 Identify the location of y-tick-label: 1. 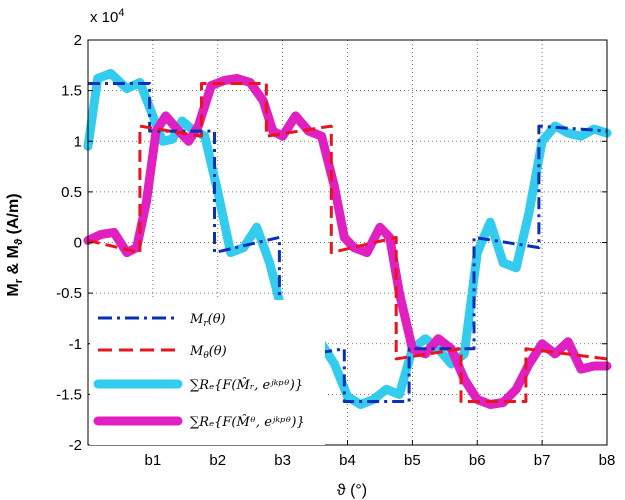
(78, 141).